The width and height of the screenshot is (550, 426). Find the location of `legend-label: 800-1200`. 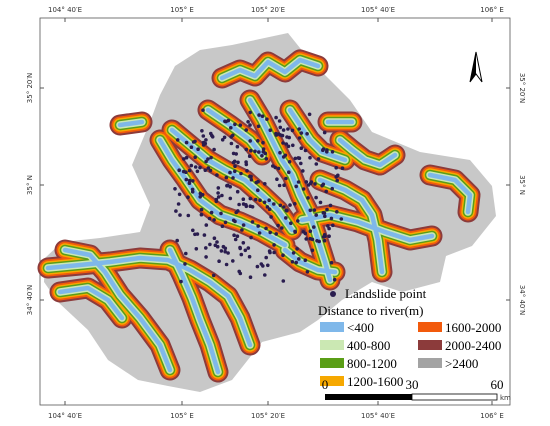

legend-label: 800-1200 is located at coordinates (372, 363).